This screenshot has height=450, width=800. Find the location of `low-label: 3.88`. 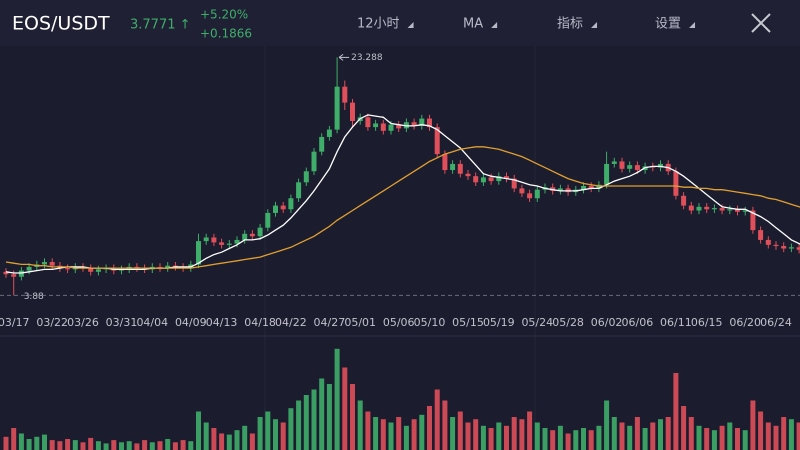

low-label: 3.88 is located at coordinates (34, 297).